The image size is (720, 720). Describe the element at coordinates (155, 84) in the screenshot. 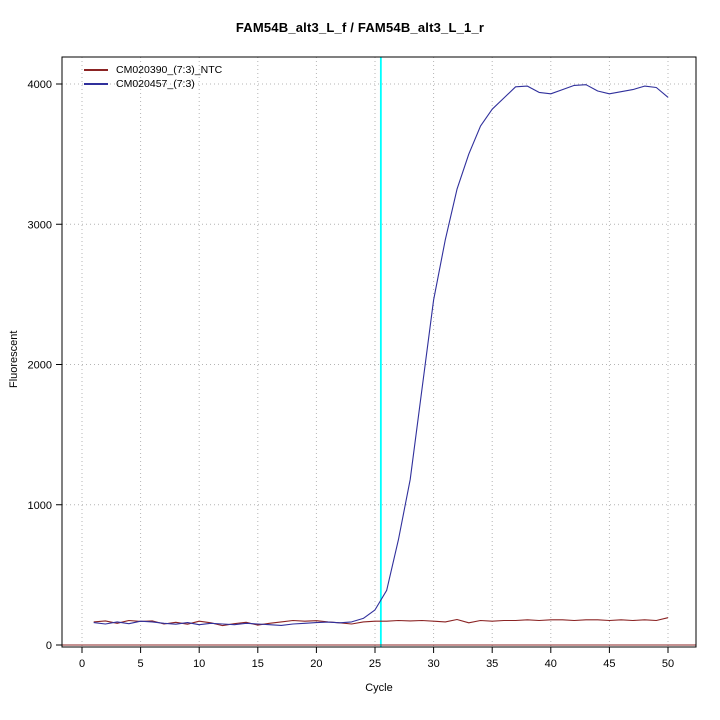

I see `legend-label-sample: CM020457_(7:3)` at that location.